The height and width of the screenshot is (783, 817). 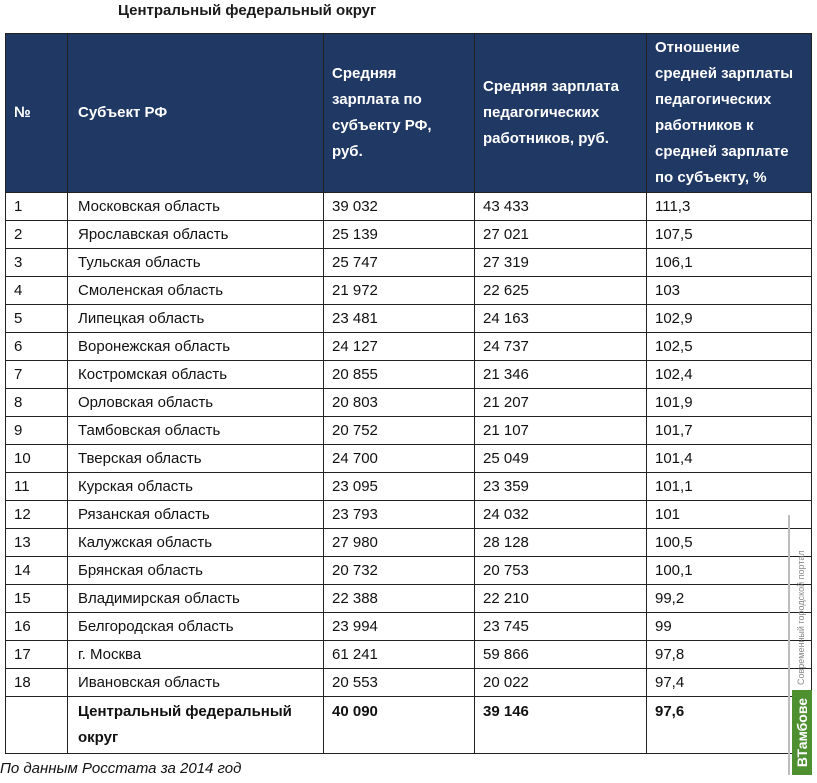 What do you see at coordinates (560, 346) in the screenshot?
I see `cell-teacher-salary: 24 737` at bounding box center [560, 346].